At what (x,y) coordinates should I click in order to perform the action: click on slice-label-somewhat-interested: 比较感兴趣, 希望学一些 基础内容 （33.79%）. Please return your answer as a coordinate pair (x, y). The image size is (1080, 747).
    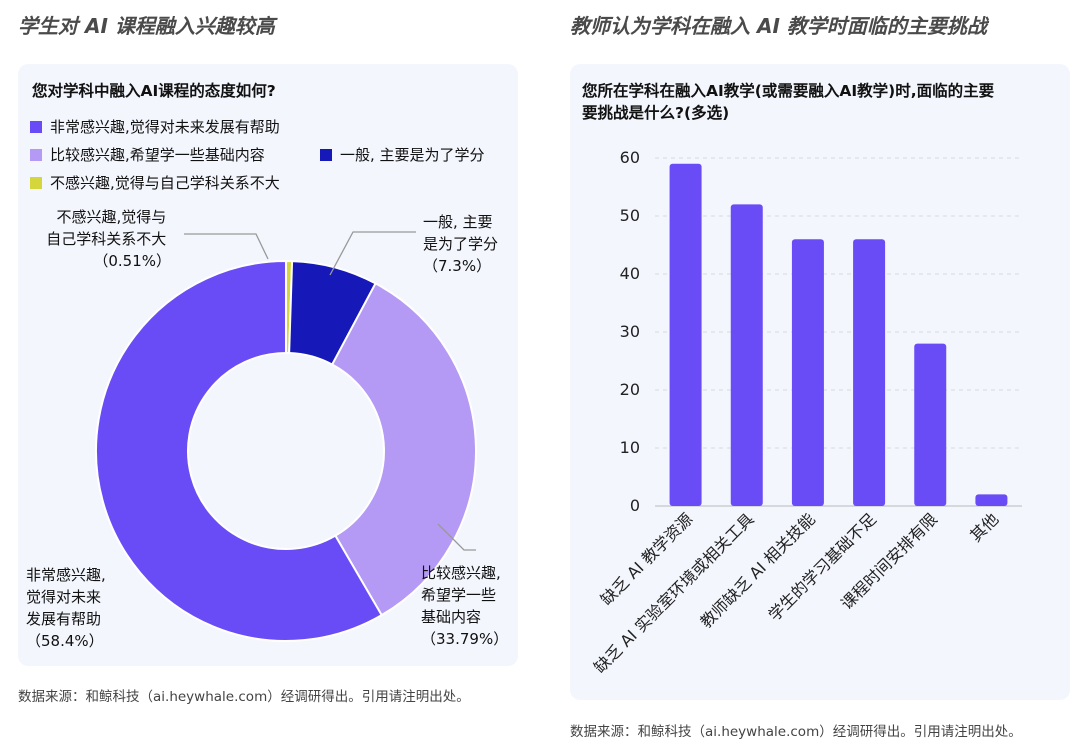
    Looking at the image, I should click on (464, 606).